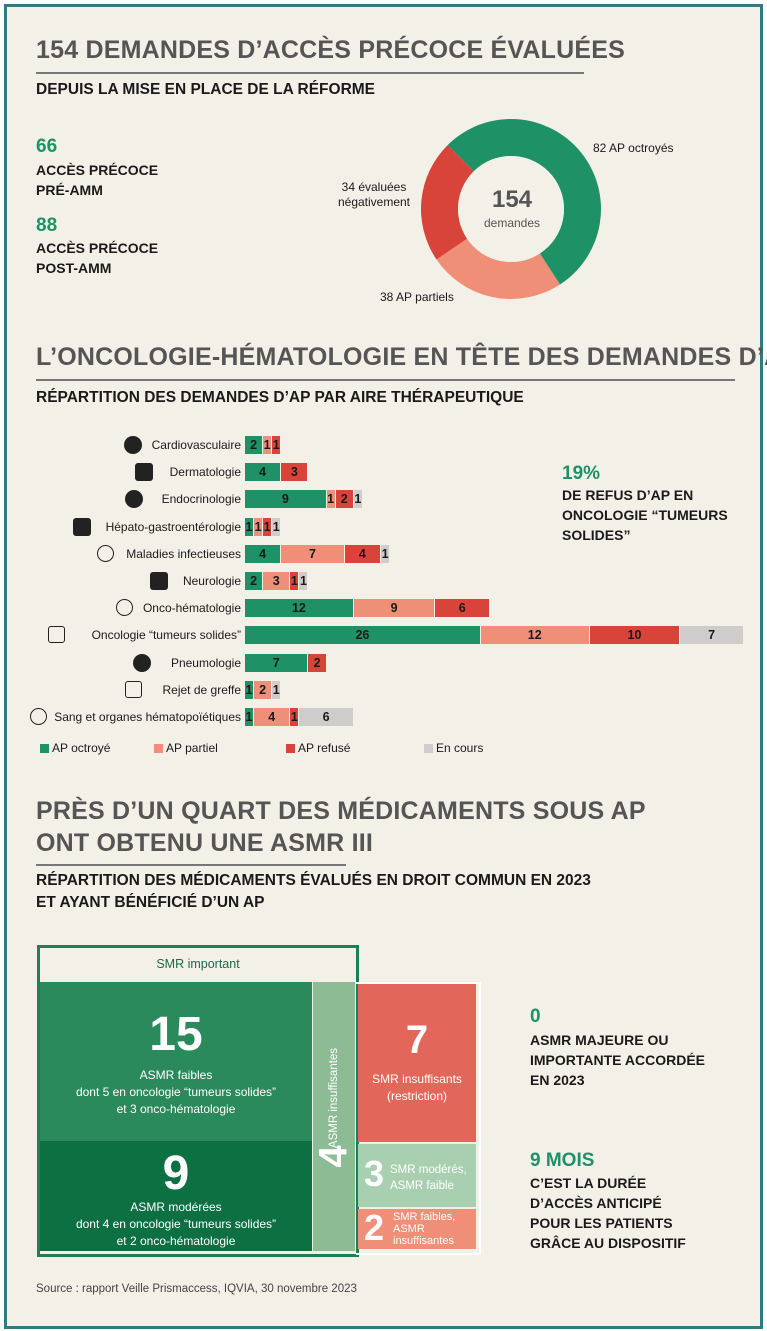  I want to click on stat-zero-value: 0, so click(535, 1016).